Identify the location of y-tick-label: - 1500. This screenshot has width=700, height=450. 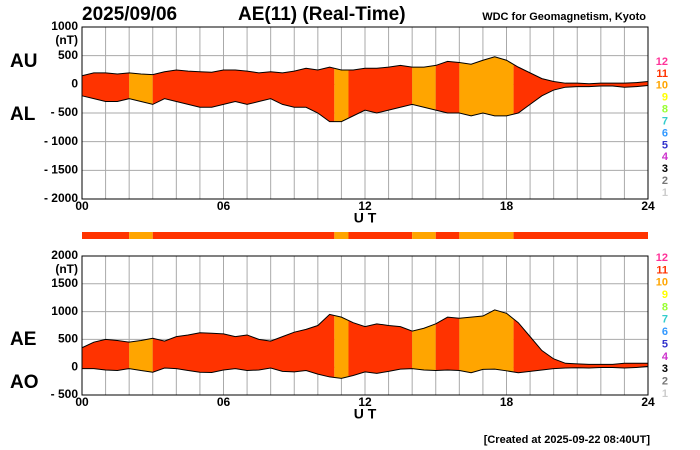
(61, 170).